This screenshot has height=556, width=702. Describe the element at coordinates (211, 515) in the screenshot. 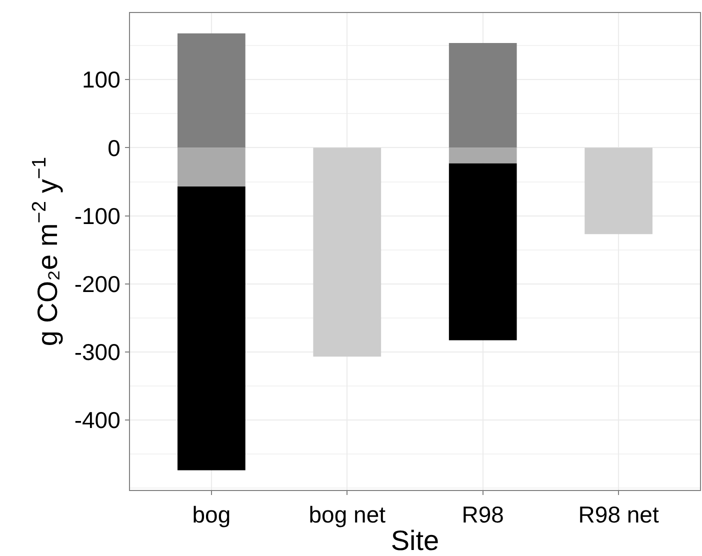

I see `x-tick-label: bog` at that location.